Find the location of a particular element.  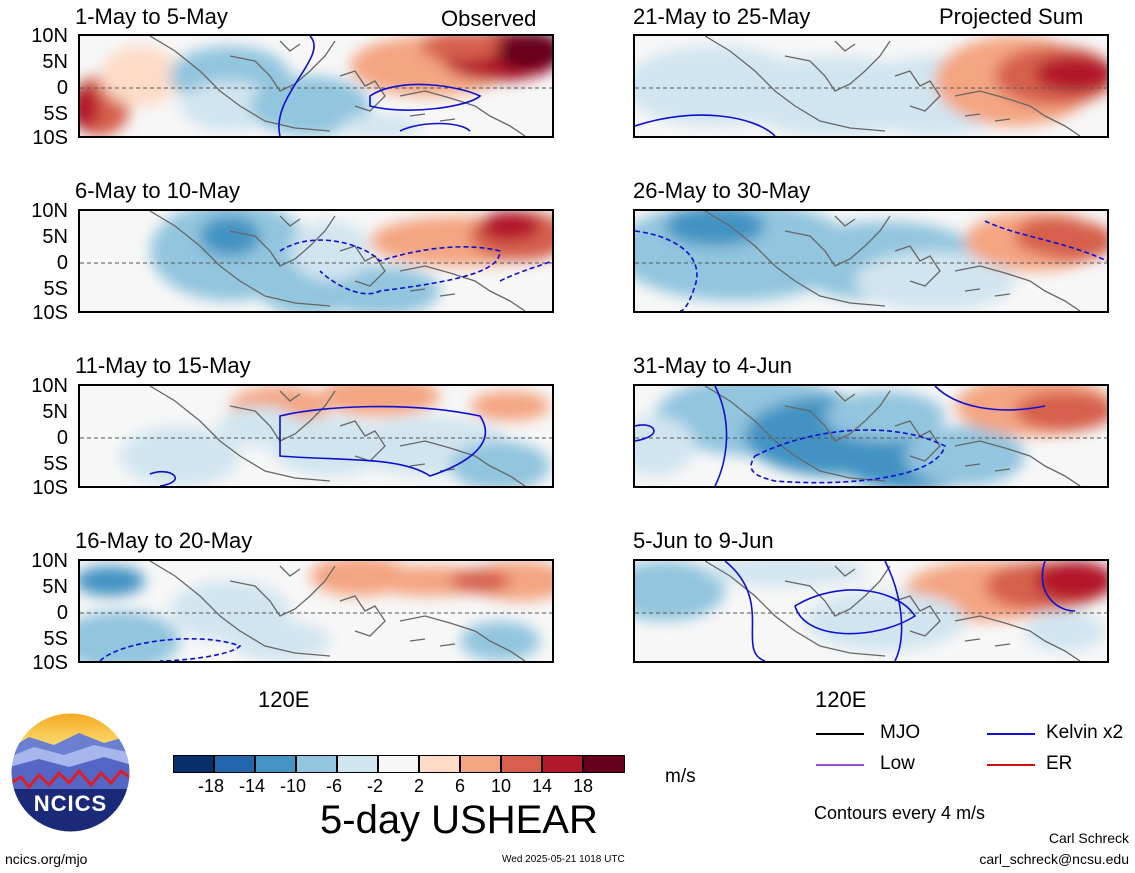

colorbar-tick: 10 is located at coordinates (501, 786).